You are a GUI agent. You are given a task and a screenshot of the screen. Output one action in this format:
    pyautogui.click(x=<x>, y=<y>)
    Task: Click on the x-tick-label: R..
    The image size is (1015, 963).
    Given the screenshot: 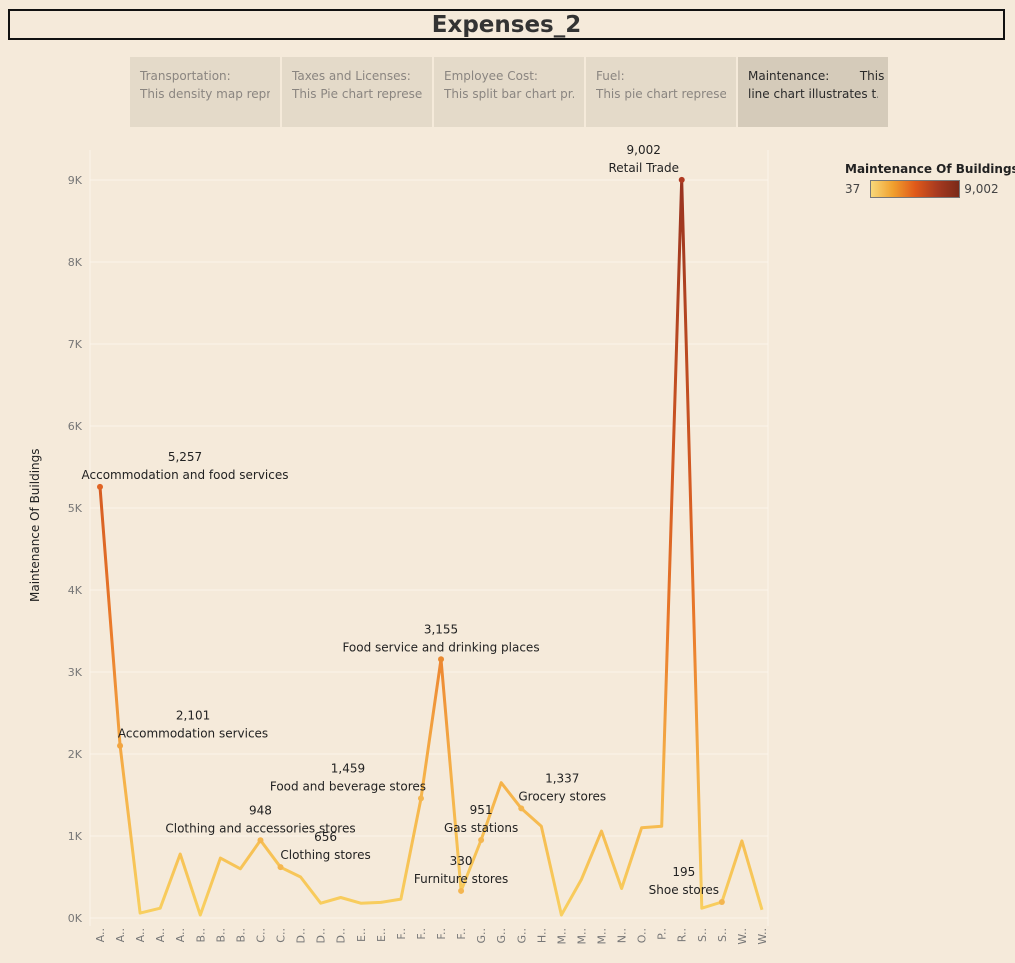 What is the action you would take?
    pyautogui.click(x=682, y=935)
    